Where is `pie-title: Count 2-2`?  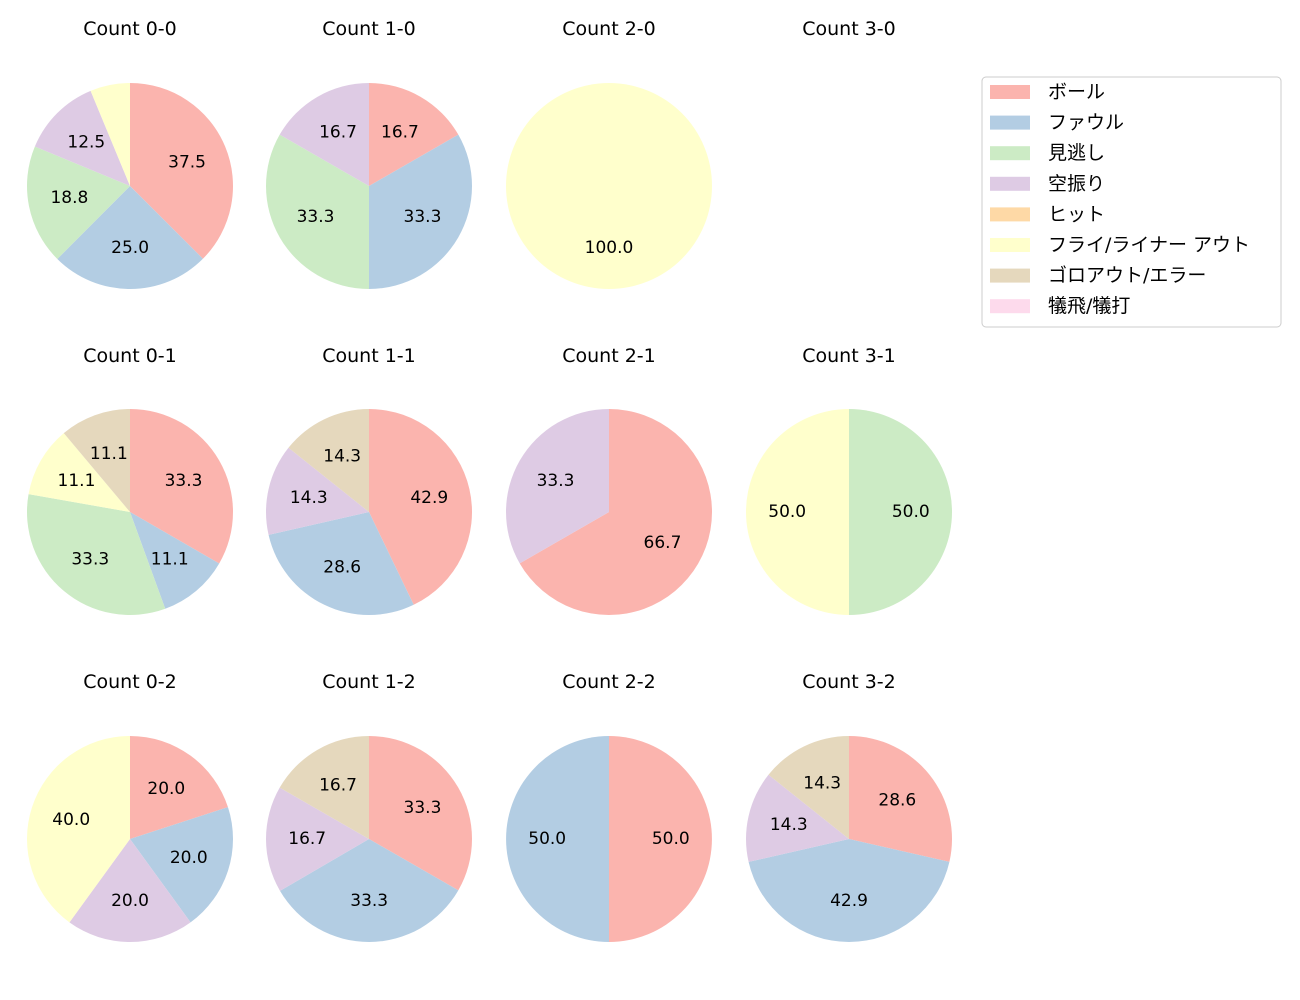
pie-title: Count 2-2 is located at coordinates (609, 682).